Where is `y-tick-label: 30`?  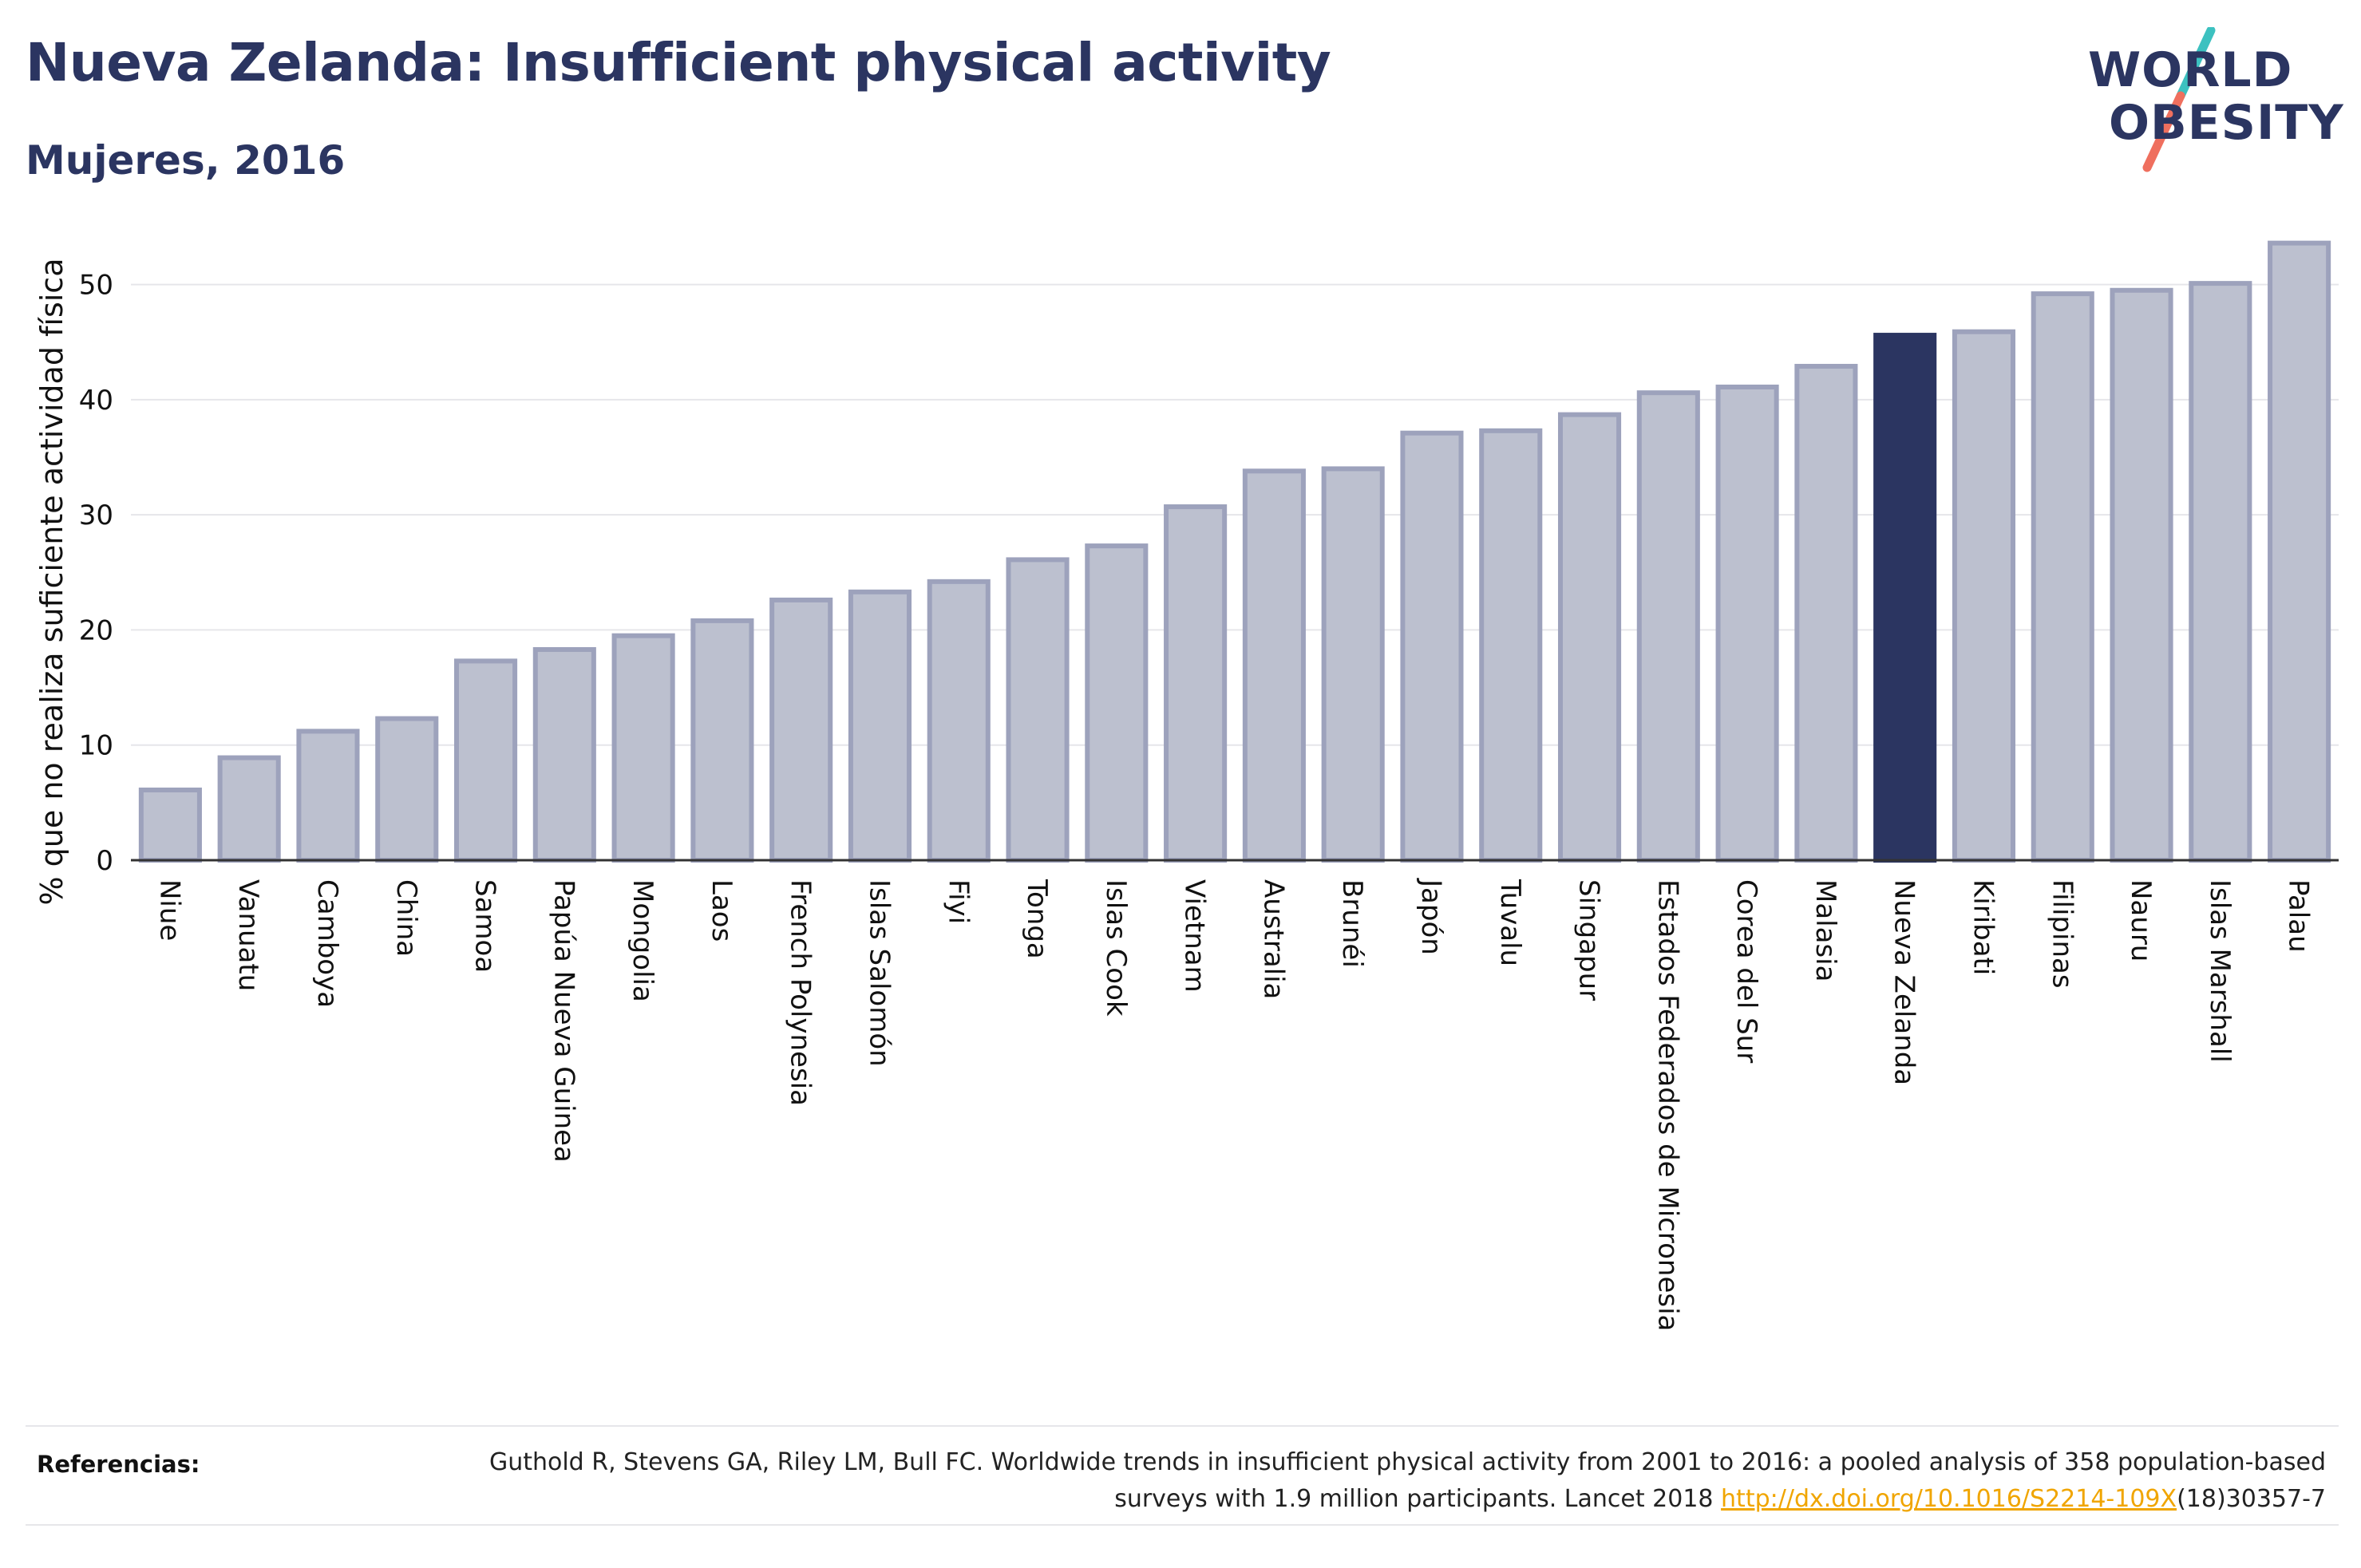
y-tick-label: 30 is located at coordinates (96, 515).